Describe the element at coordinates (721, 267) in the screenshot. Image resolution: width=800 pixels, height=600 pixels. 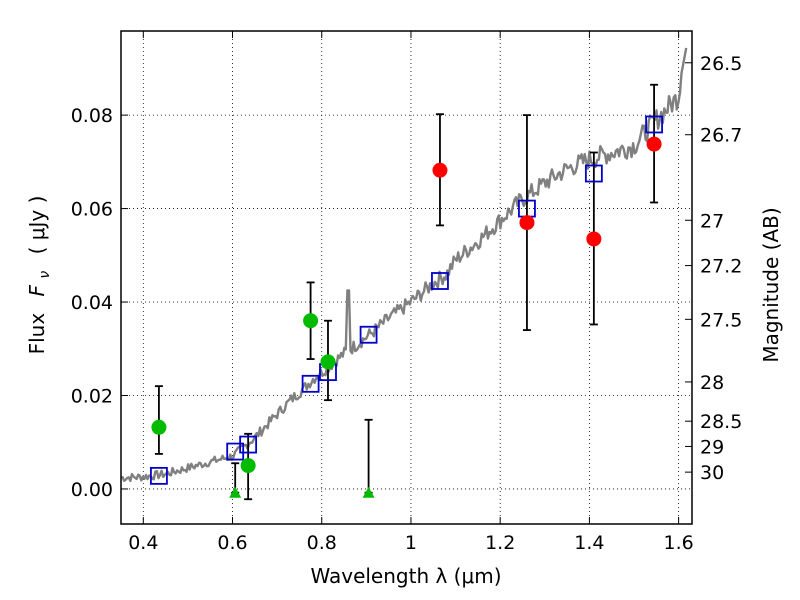
I see `right-tick-label: 27.2` at that location.